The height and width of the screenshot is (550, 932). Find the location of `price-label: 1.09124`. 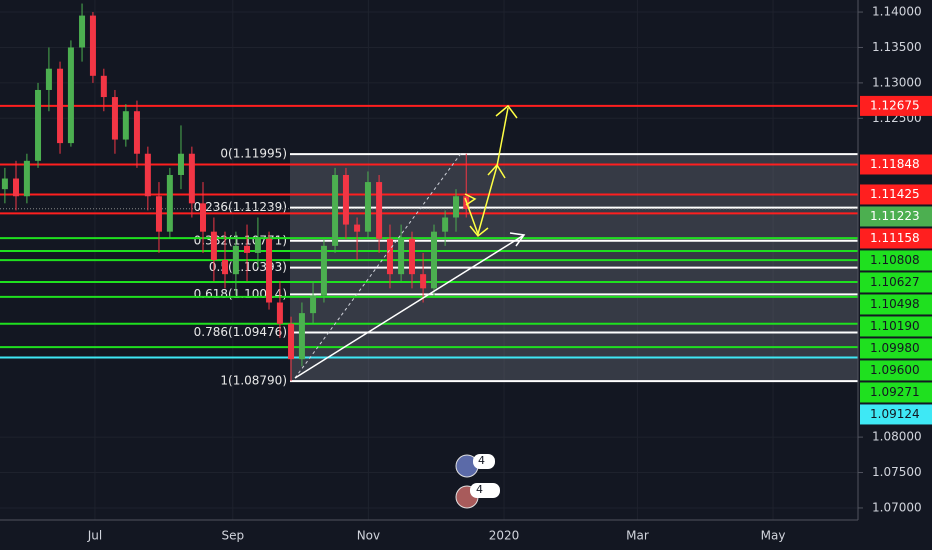

price-label: 1.09124 is located at coordinates (895, 414).